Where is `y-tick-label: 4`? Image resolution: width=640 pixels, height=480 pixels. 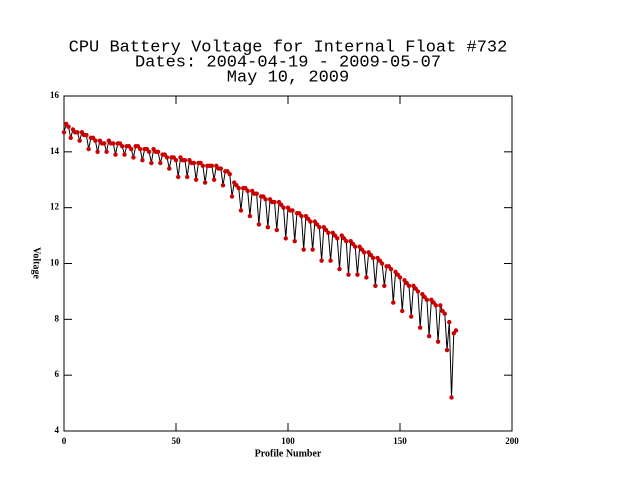 y-tick-label: 4 is located at coordinates (57, 430).